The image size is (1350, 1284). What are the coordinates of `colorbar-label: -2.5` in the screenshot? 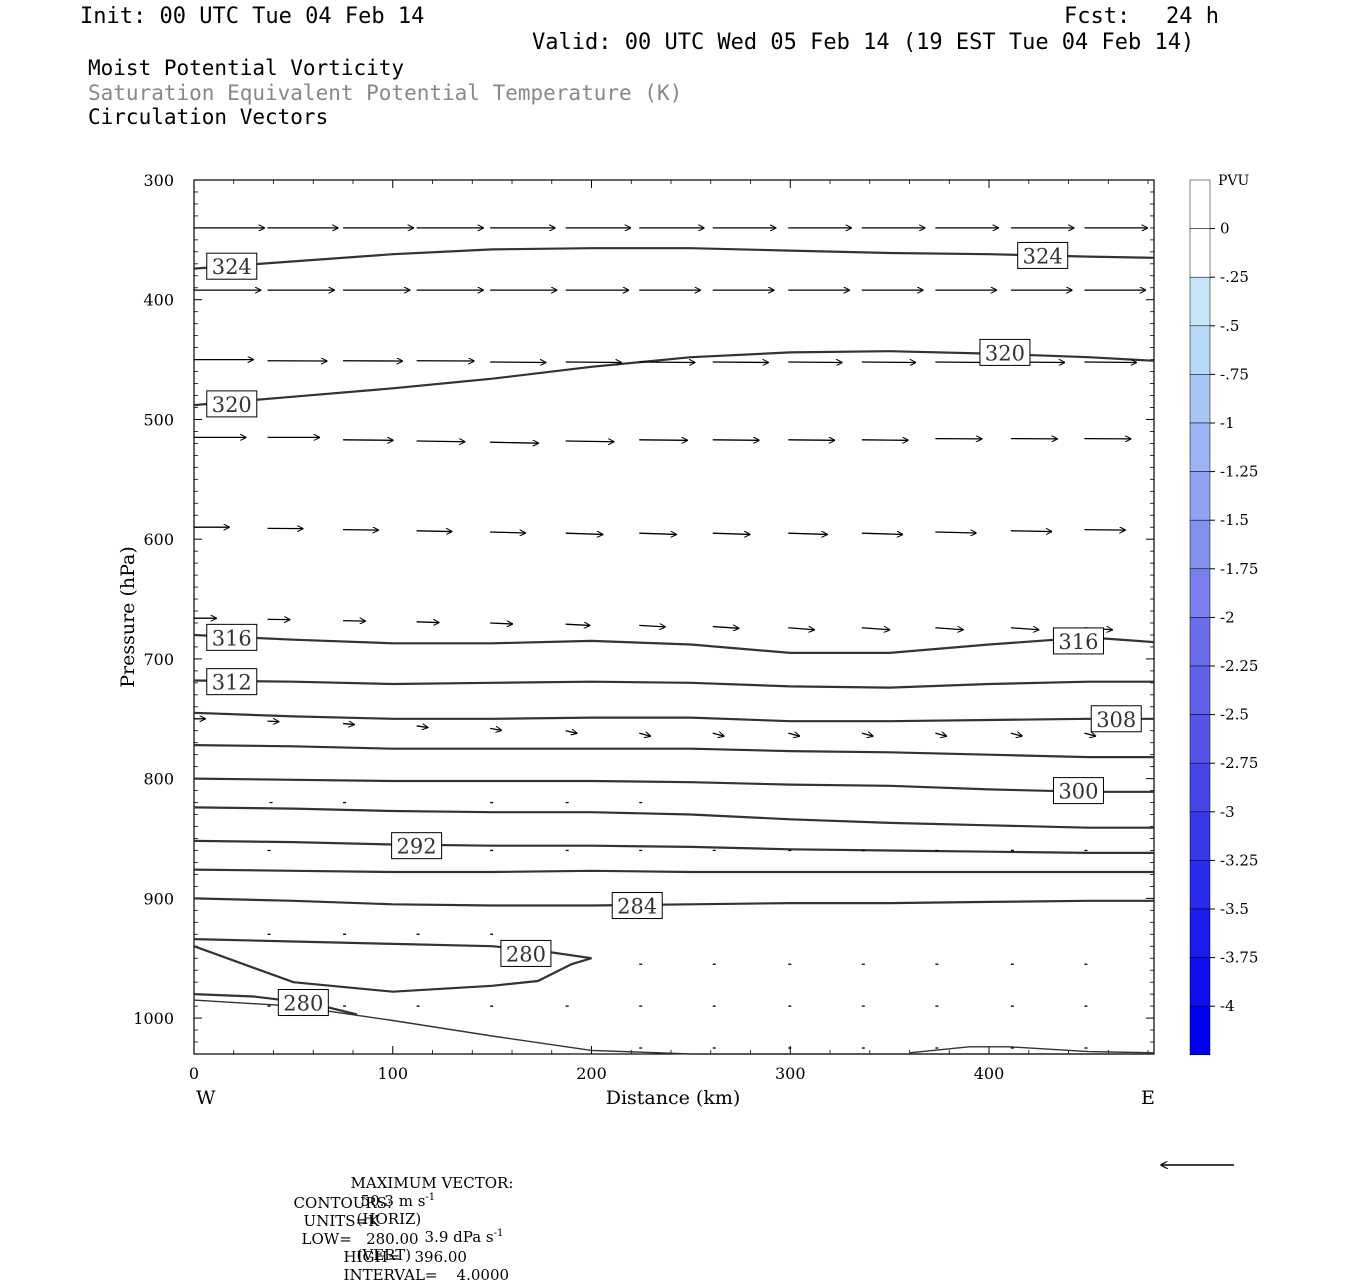 It's located at (1234, 715).